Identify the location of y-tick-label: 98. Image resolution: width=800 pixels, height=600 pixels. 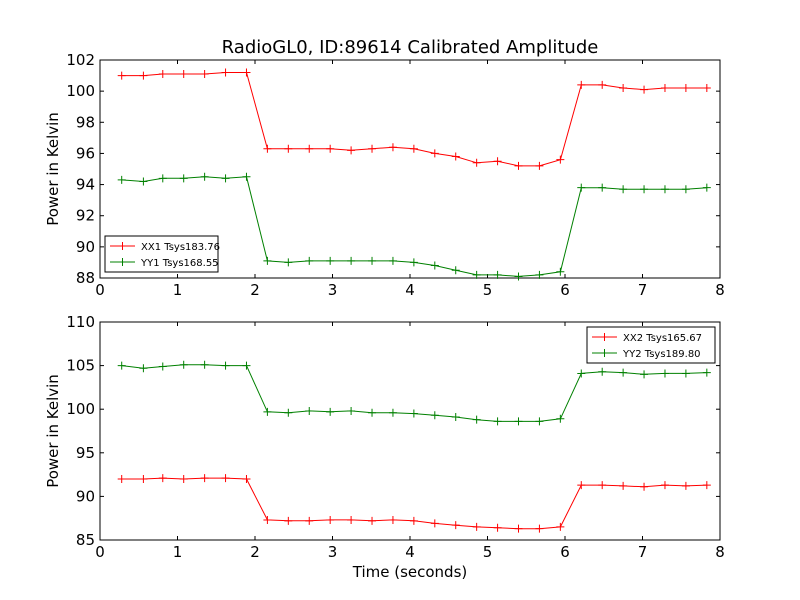
(85, 122).